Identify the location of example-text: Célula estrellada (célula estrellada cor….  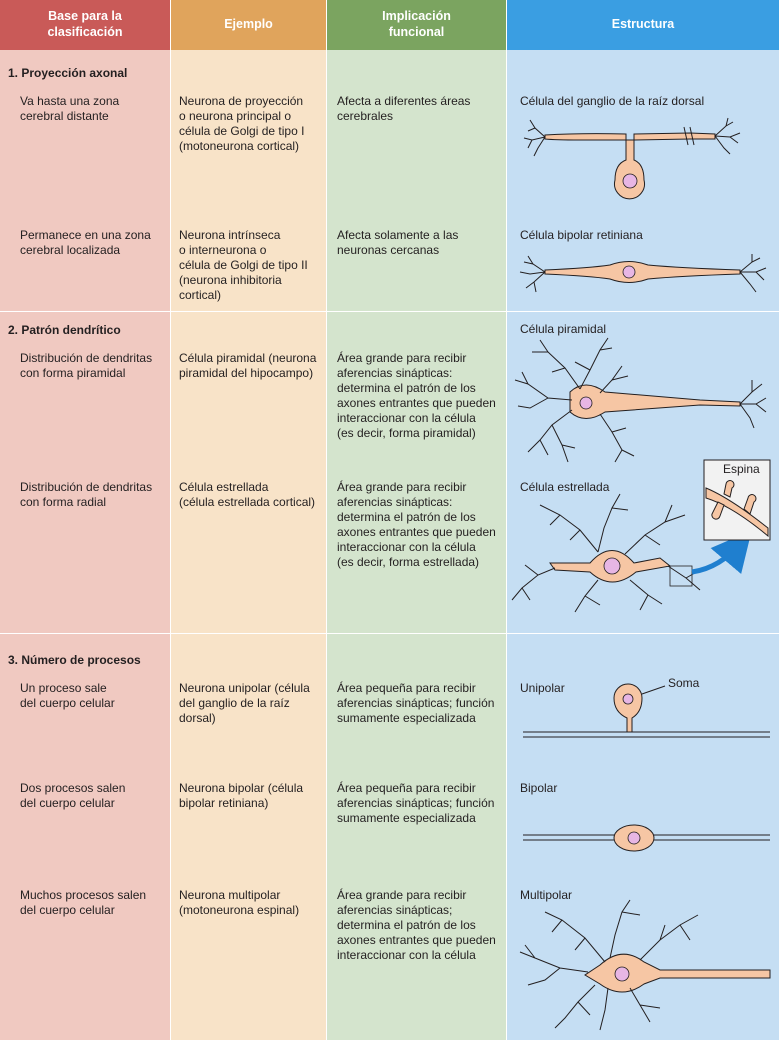
(247, 494).